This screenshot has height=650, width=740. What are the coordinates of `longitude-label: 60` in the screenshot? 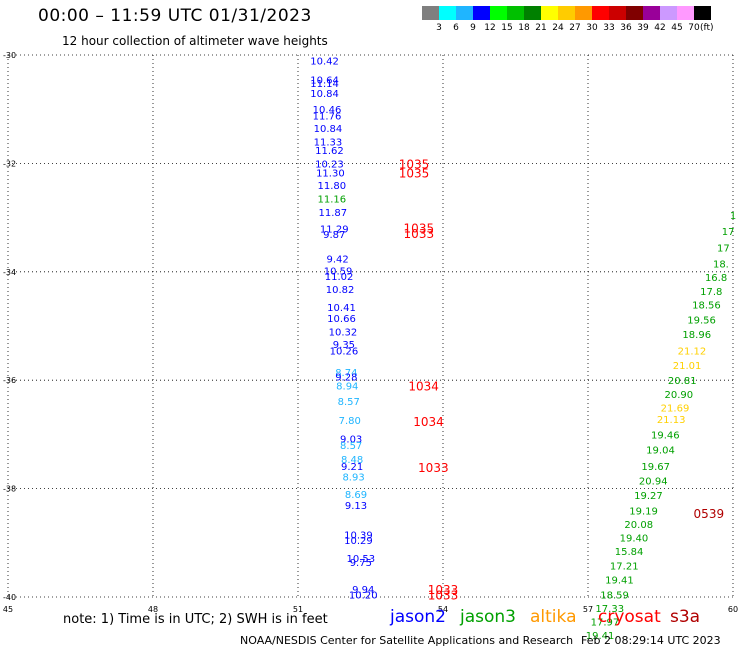 It's located at (733, 609).